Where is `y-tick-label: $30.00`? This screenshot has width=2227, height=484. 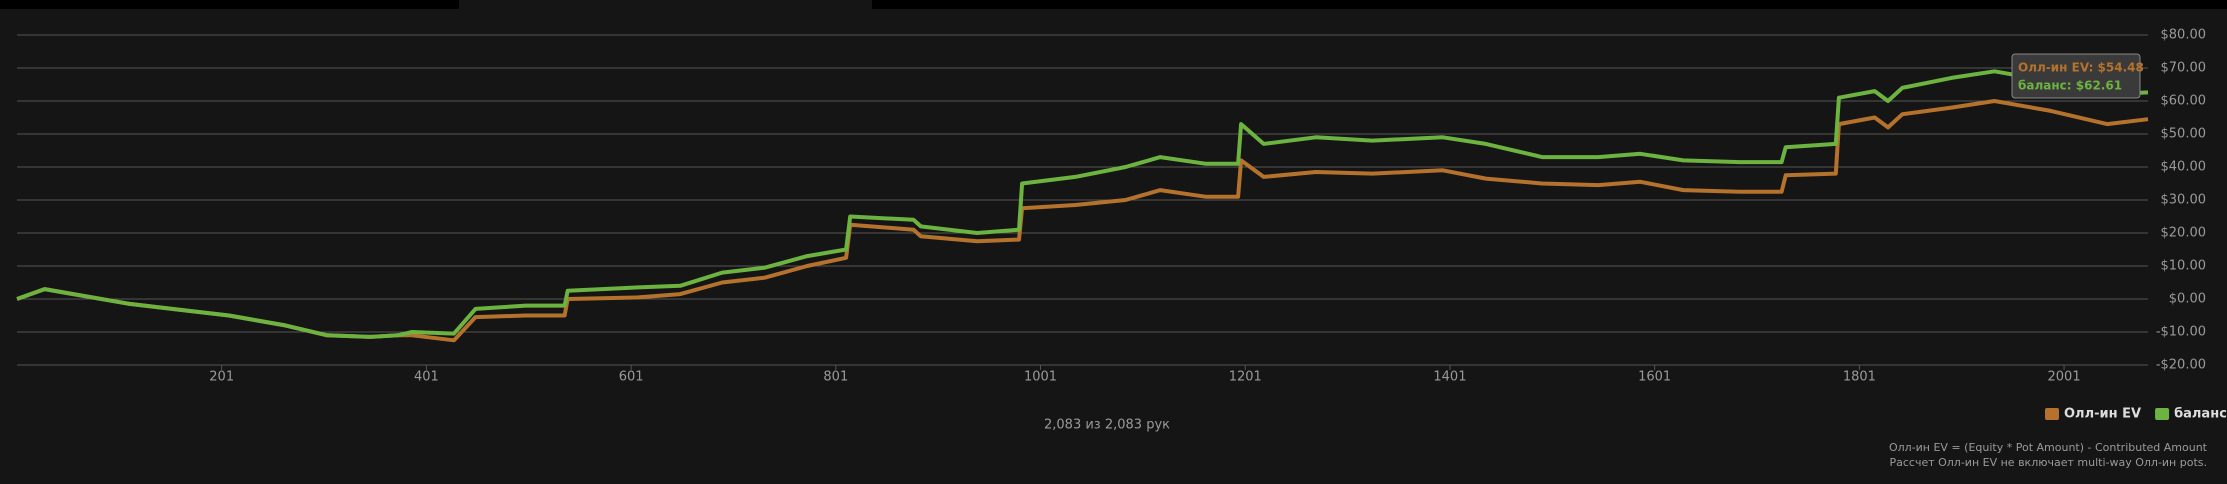
y-tick-label: $30.00 is located at coordinates (2184, 200).